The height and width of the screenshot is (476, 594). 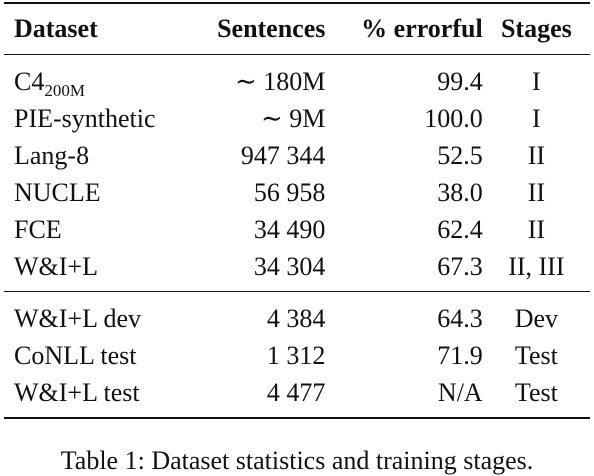 What do you see at coordinates (283, 155) in the screenshot?
I see `cell-sentences: 947 344` at bounding box center [283, 155].